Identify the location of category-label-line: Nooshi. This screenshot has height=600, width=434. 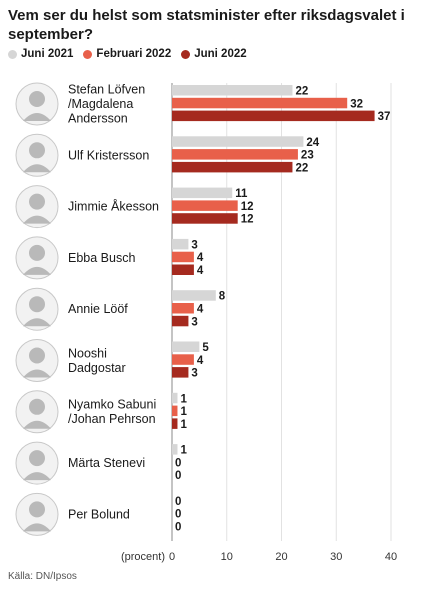
(87, 353).